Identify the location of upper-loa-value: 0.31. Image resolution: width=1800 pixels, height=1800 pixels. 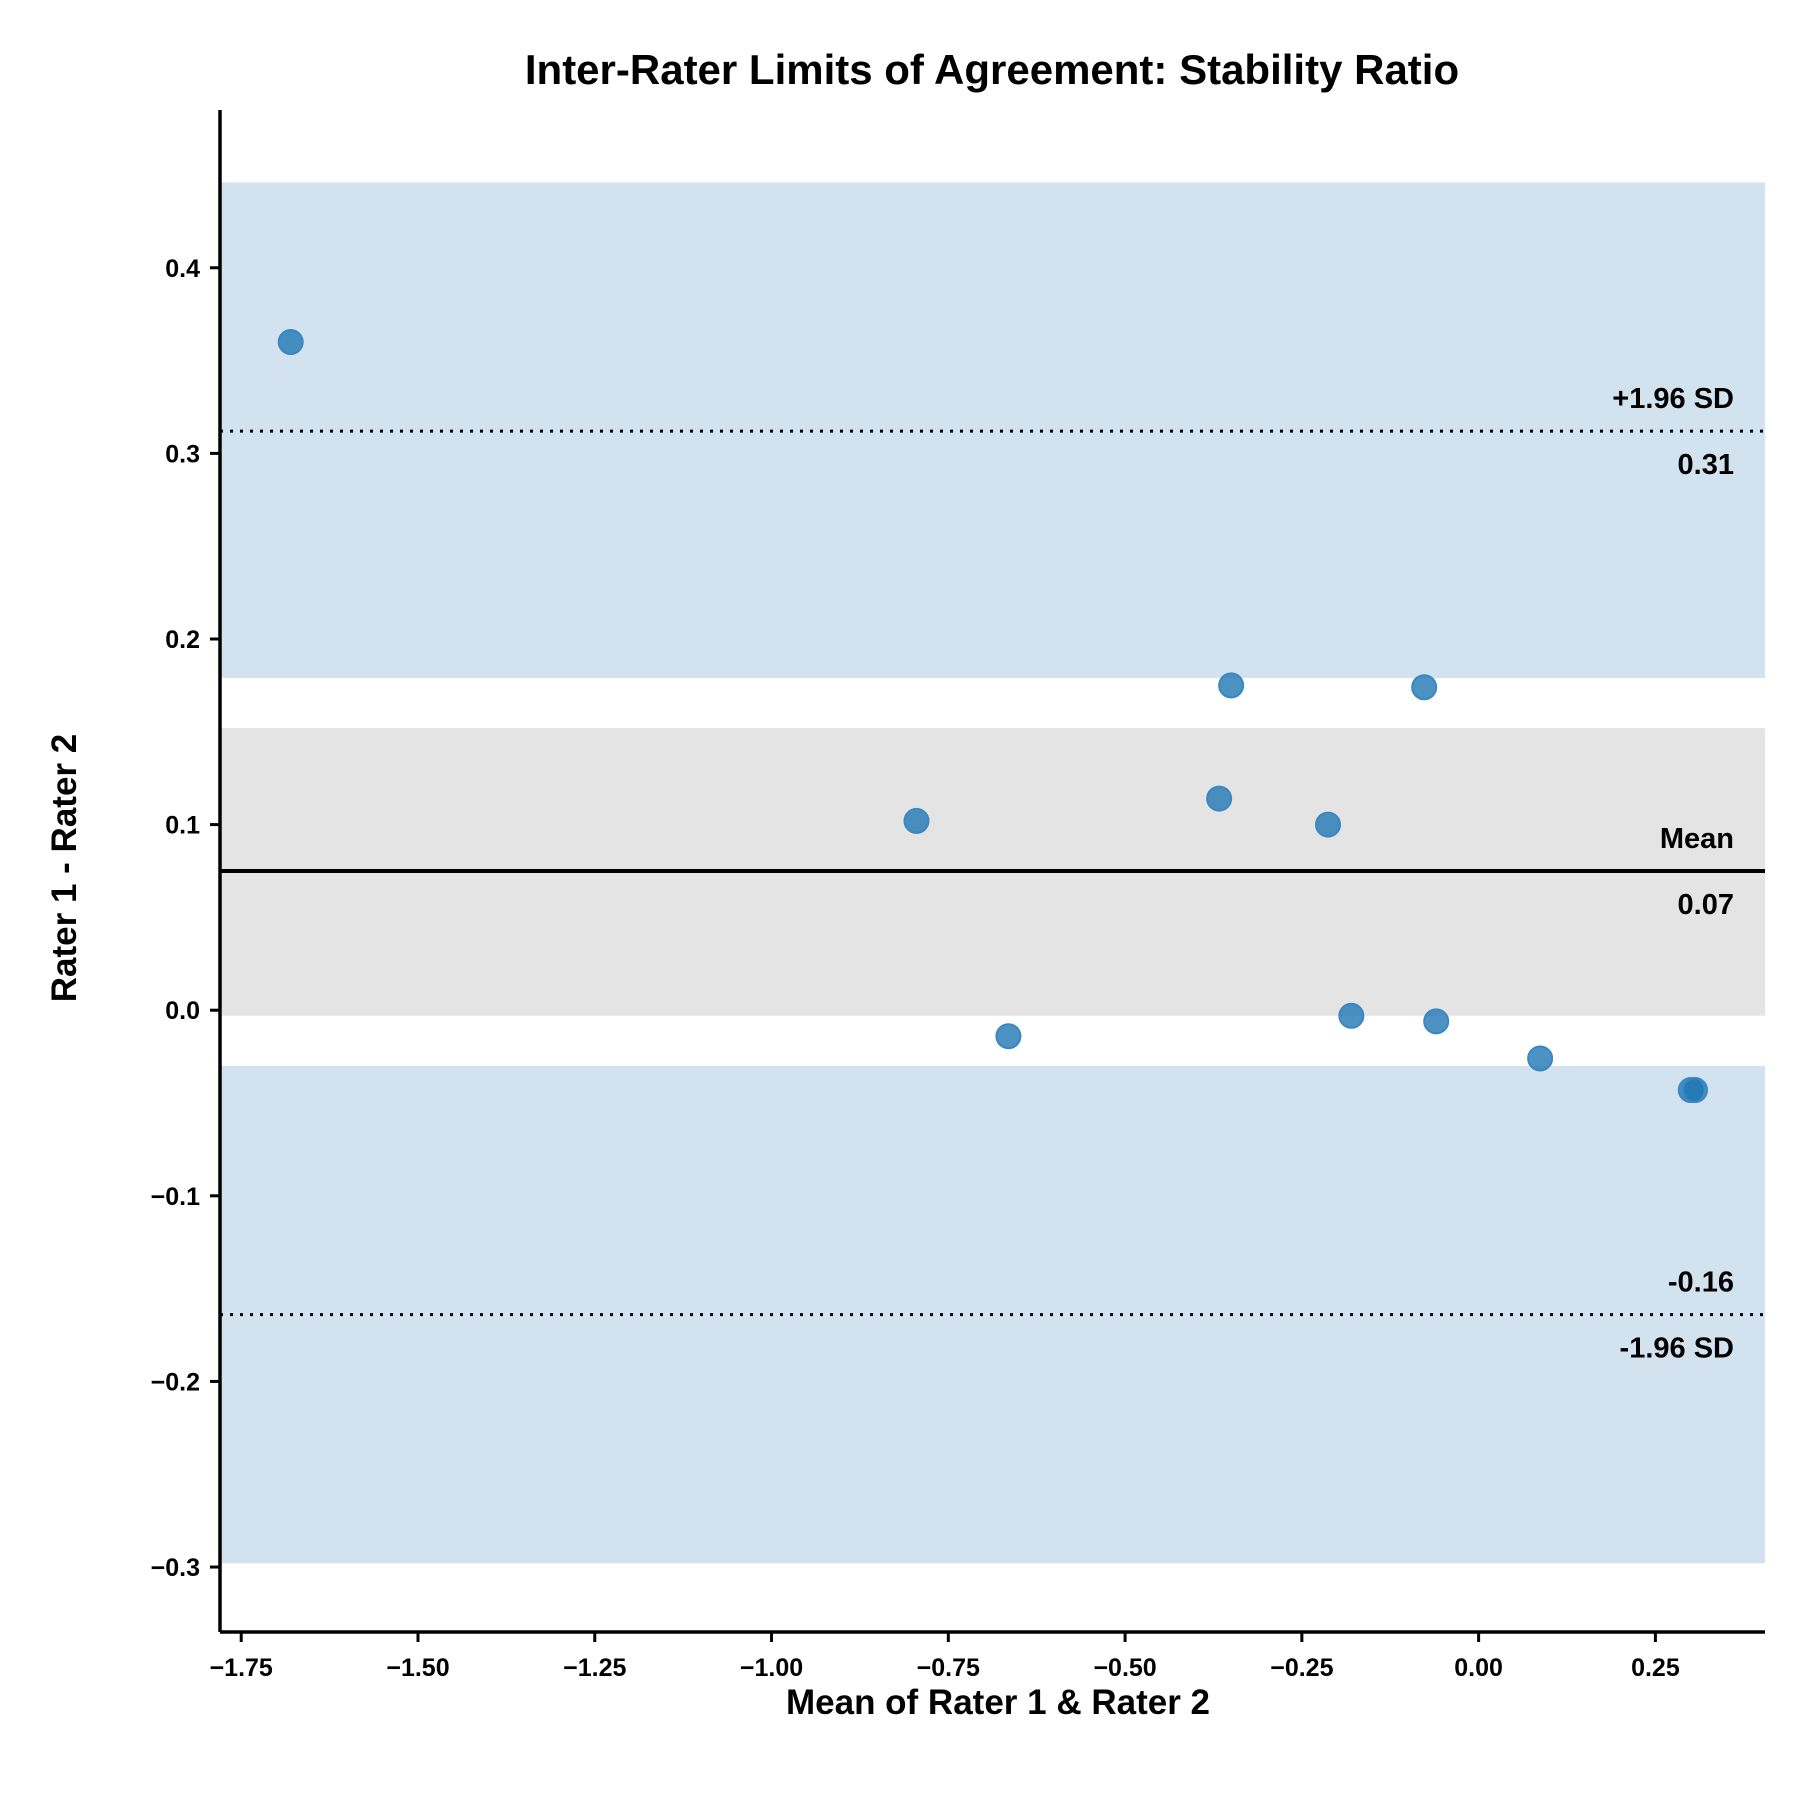
(1706, 465).